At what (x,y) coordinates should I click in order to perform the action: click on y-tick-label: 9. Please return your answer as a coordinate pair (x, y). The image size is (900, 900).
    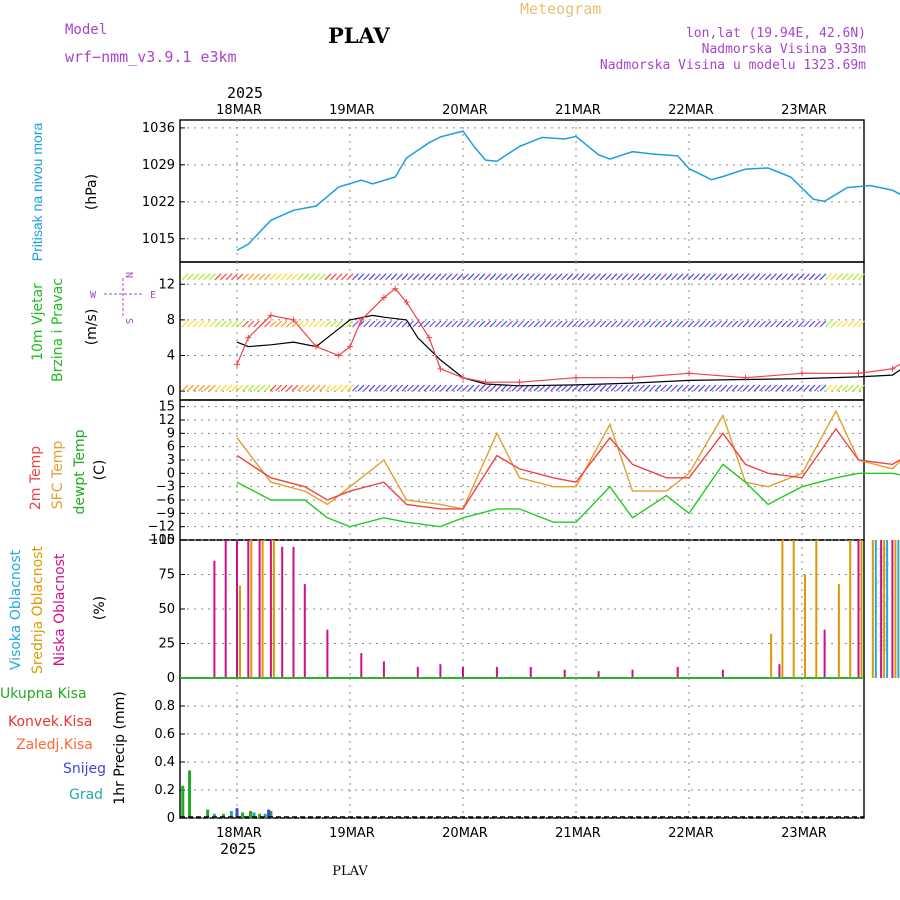
    Looking at the image, I should click on (171, 433).